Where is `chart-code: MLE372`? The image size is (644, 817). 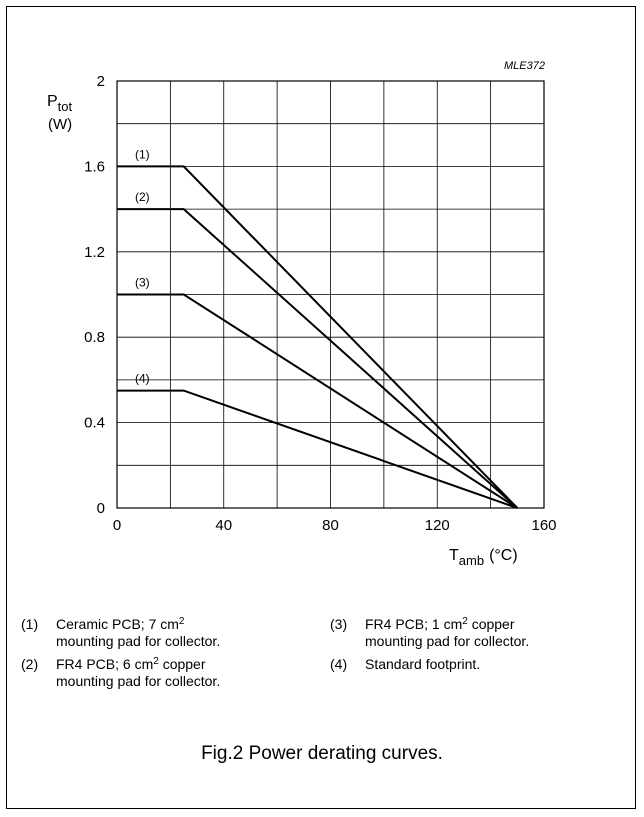
chart-code: MLE372 is located at coordinates (524, 66).